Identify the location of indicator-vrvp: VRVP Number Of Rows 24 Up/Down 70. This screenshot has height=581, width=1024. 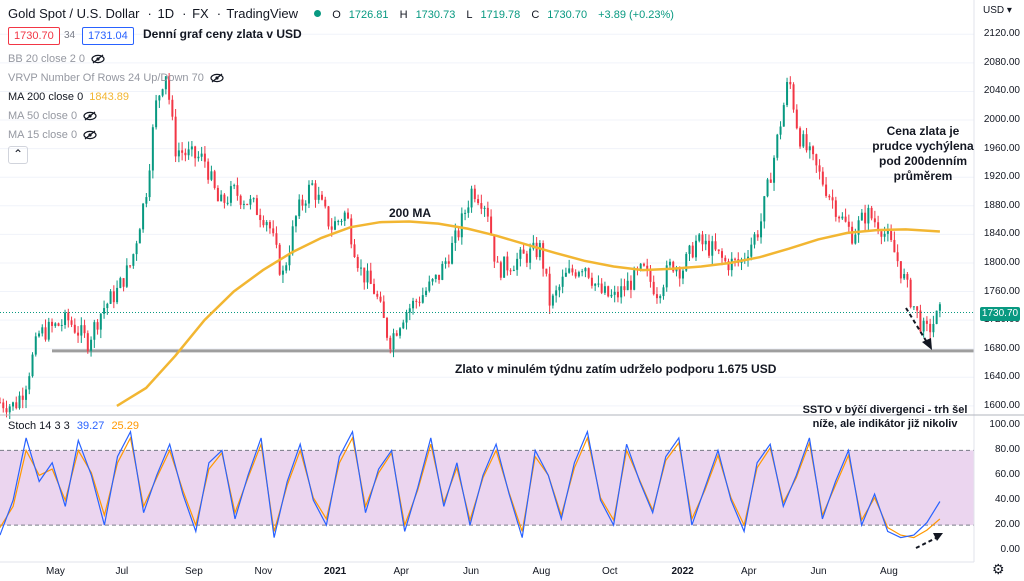
(116, 78).